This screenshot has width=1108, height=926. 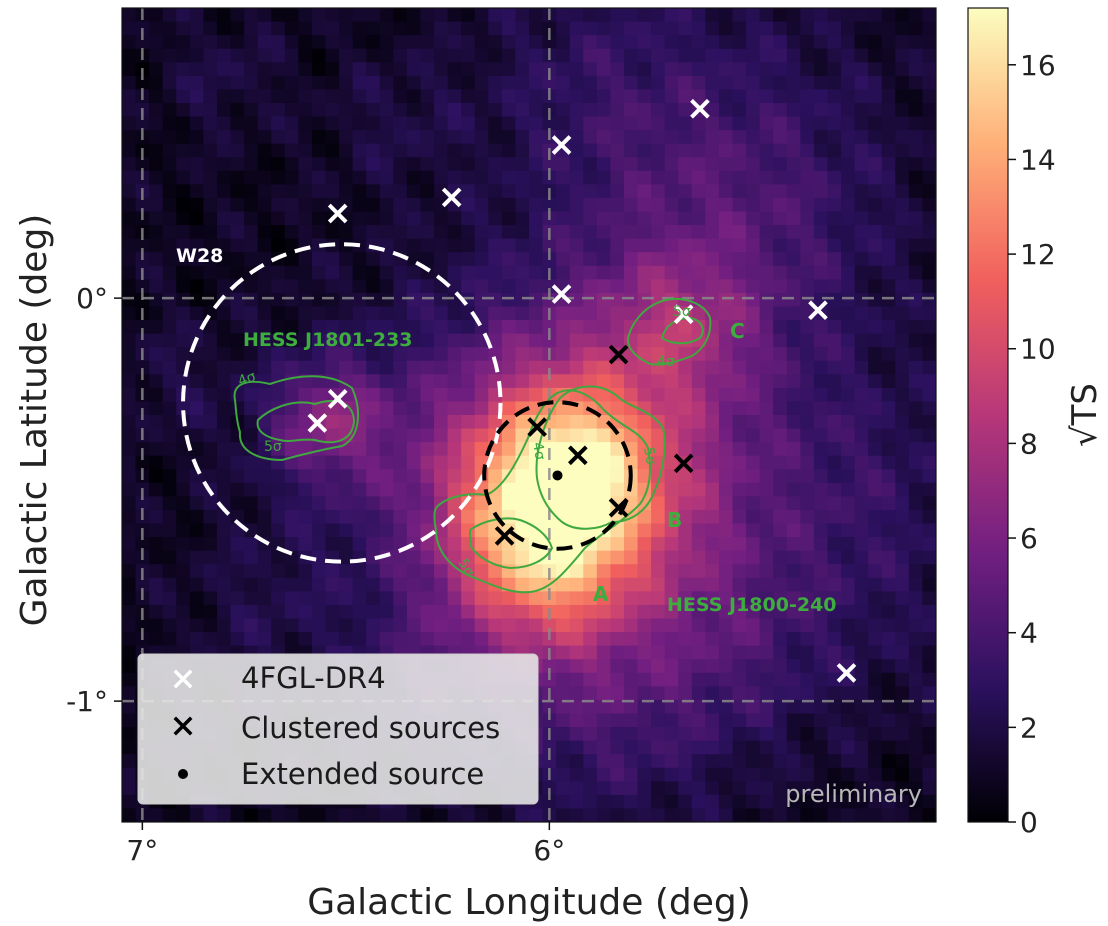 What do you see at coordinates (529, 902) in the screenshot?
I see `x-axis-label: Galactic Longitude (deg)` at bounding box center [529, 902].